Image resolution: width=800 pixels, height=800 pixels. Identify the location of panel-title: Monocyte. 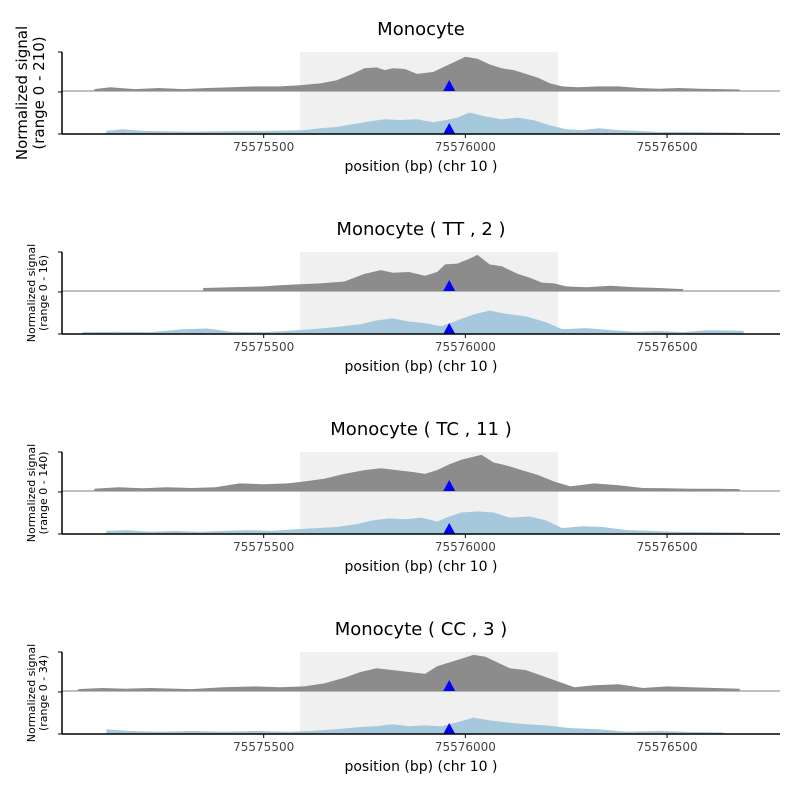
(421, 29).